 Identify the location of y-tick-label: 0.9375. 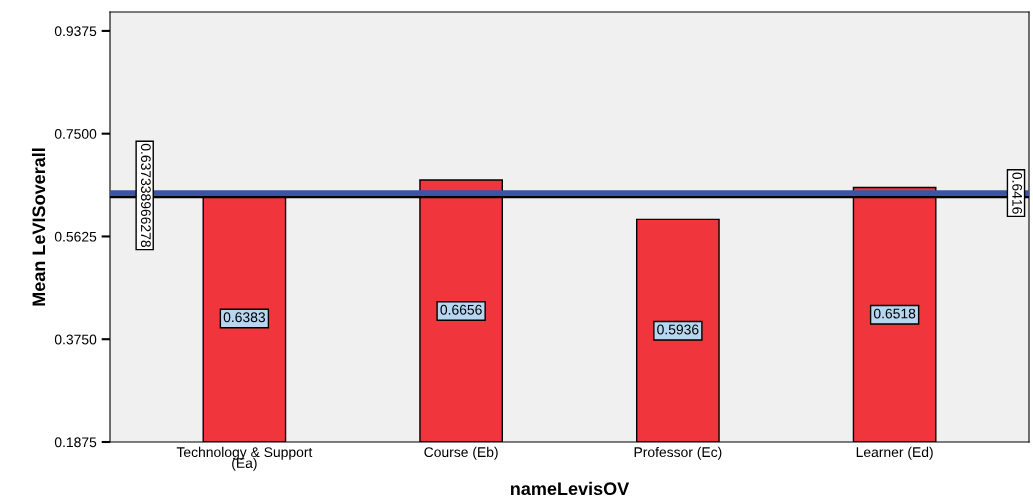
(75, 31).